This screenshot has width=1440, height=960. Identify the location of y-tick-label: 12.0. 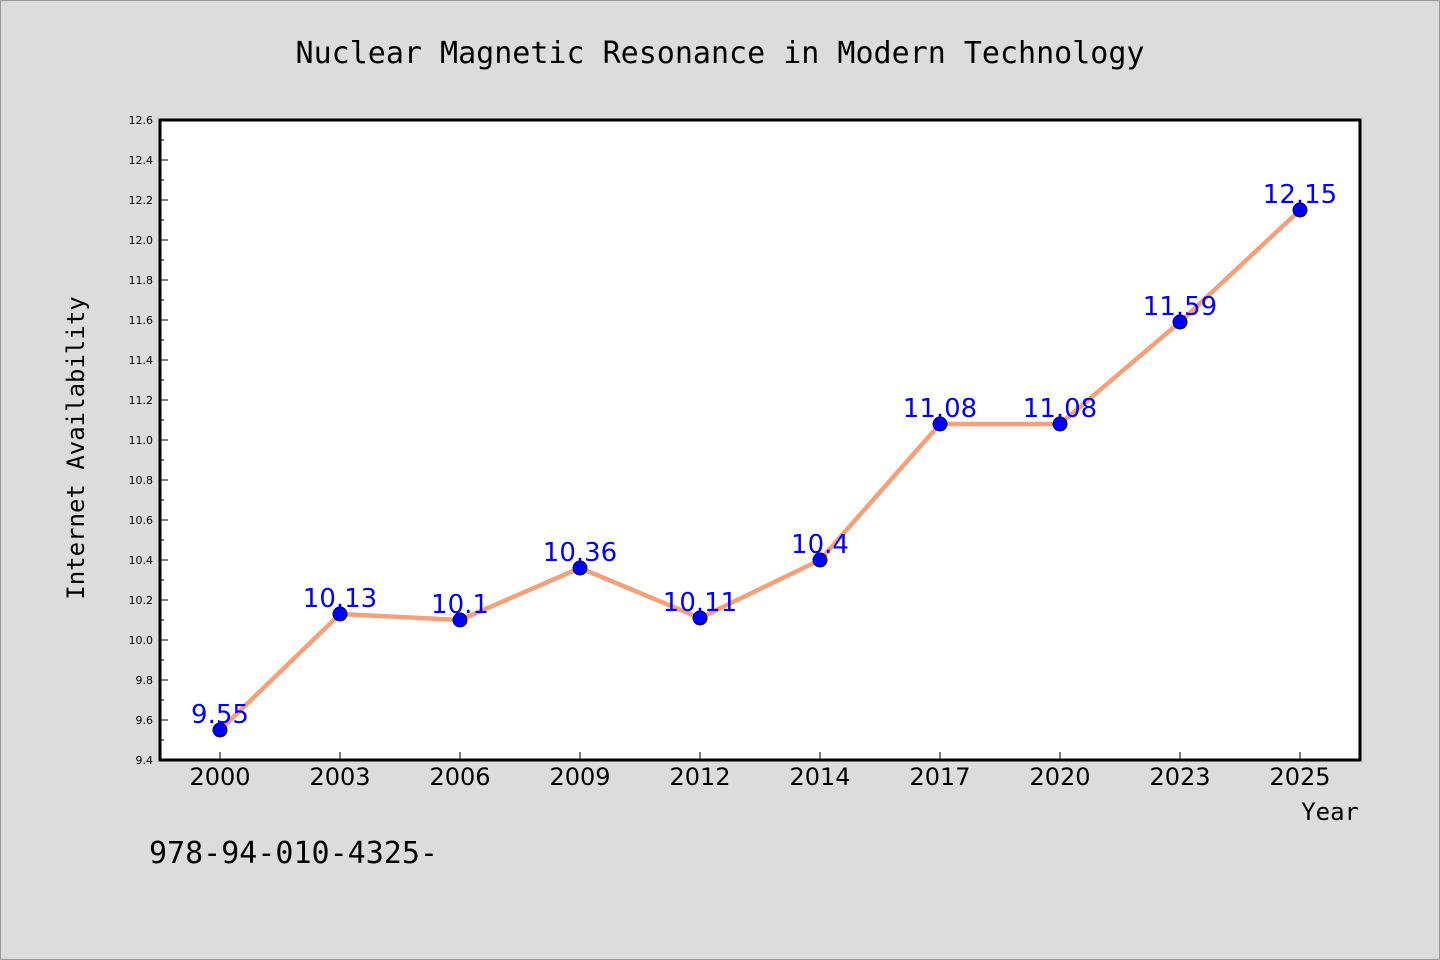
(141, 240).